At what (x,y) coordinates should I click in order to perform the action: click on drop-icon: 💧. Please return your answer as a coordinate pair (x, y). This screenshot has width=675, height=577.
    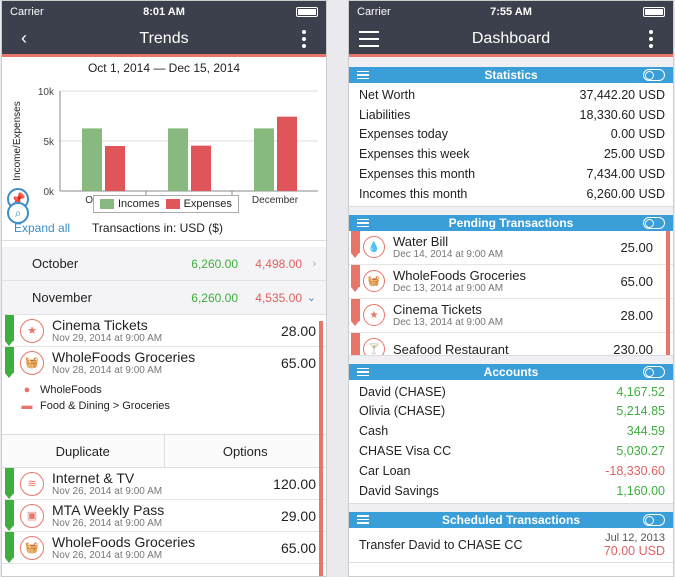
    Looking at the image, I should click on (374, 247).